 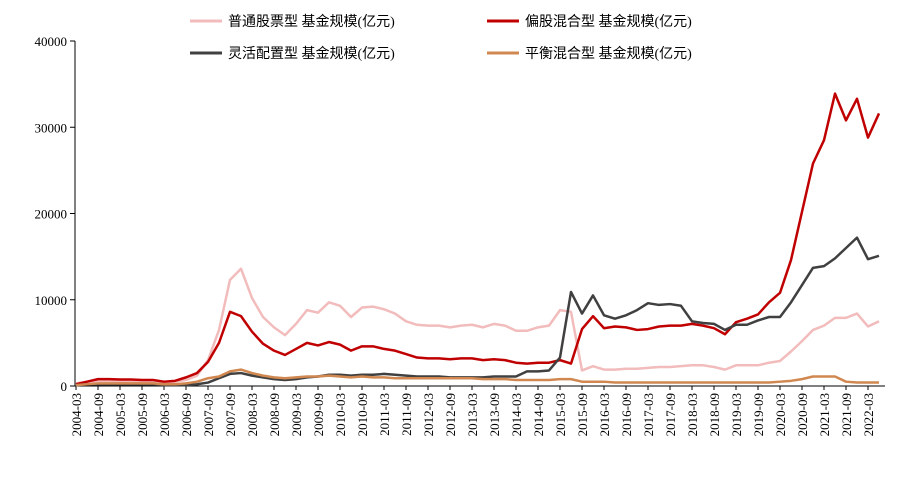 What do you see at coordinates (648, 414) in the screenshot?
I see `x-tick-label: 2017-03` at bounding box center [648, 414].